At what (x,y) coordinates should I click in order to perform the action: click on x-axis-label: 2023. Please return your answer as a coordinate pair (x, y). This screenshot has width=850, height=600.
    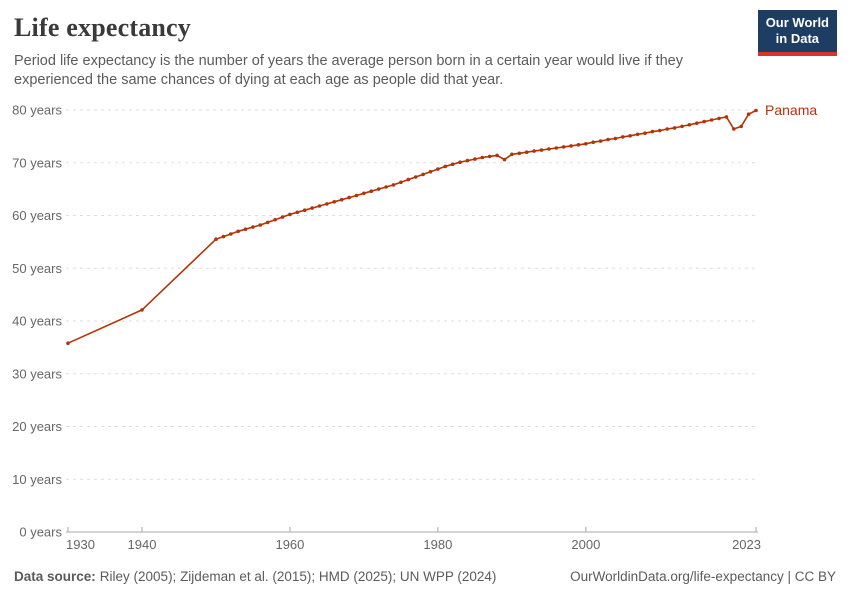
    Looking at the image, I should click on (746, 544).